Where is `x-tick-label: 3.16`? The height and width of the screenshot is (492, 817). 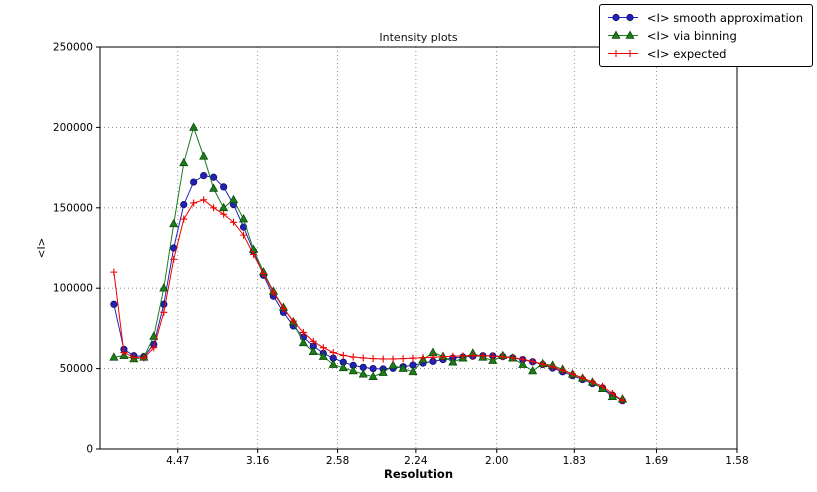 x-tick-label: 3.16 is located at coordinates (258, 461).